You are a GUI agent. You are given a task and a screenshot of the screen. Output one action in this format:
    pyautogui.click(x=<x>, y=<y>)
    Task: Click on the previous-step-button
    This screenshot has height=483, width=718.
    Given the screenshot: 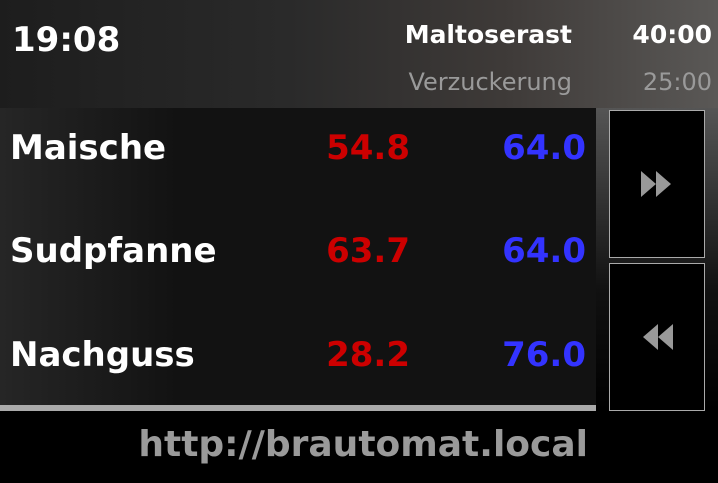 What is the action you would take?
    pyautogui.click(x=657, y=337)
    